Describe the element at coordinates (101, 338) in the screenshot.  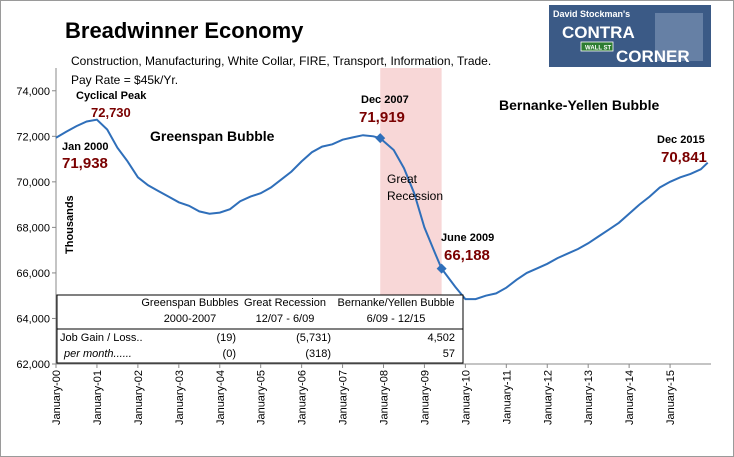
I see `table-row-1-label: Job Gain / Loss..` at that location.